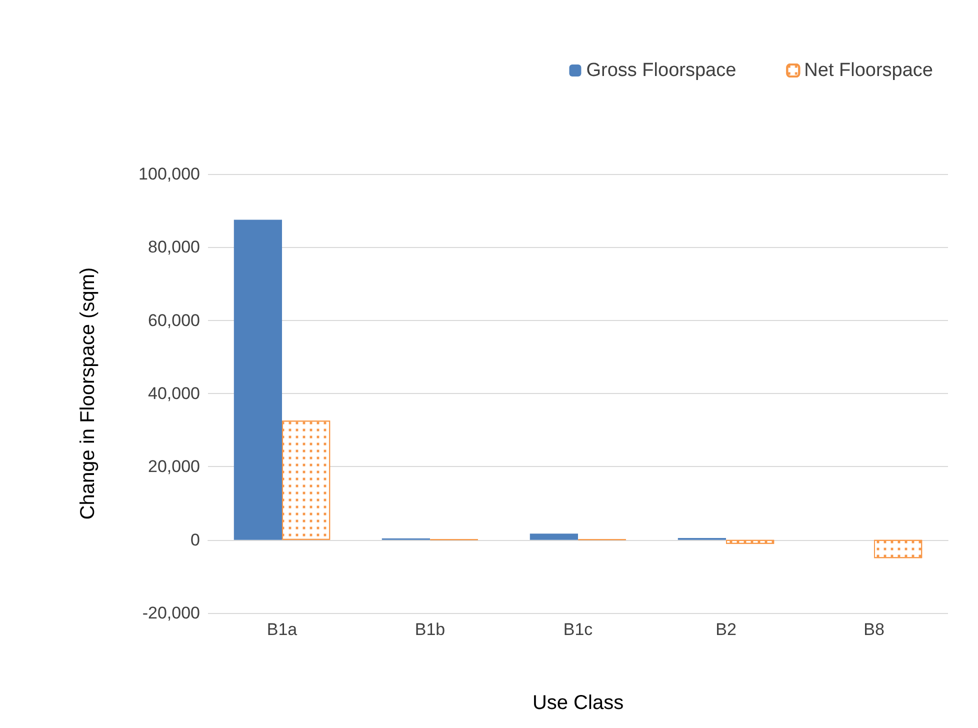  I want to click on y-axis-title: Change in Floorspace (sqm), so click(88, 393).